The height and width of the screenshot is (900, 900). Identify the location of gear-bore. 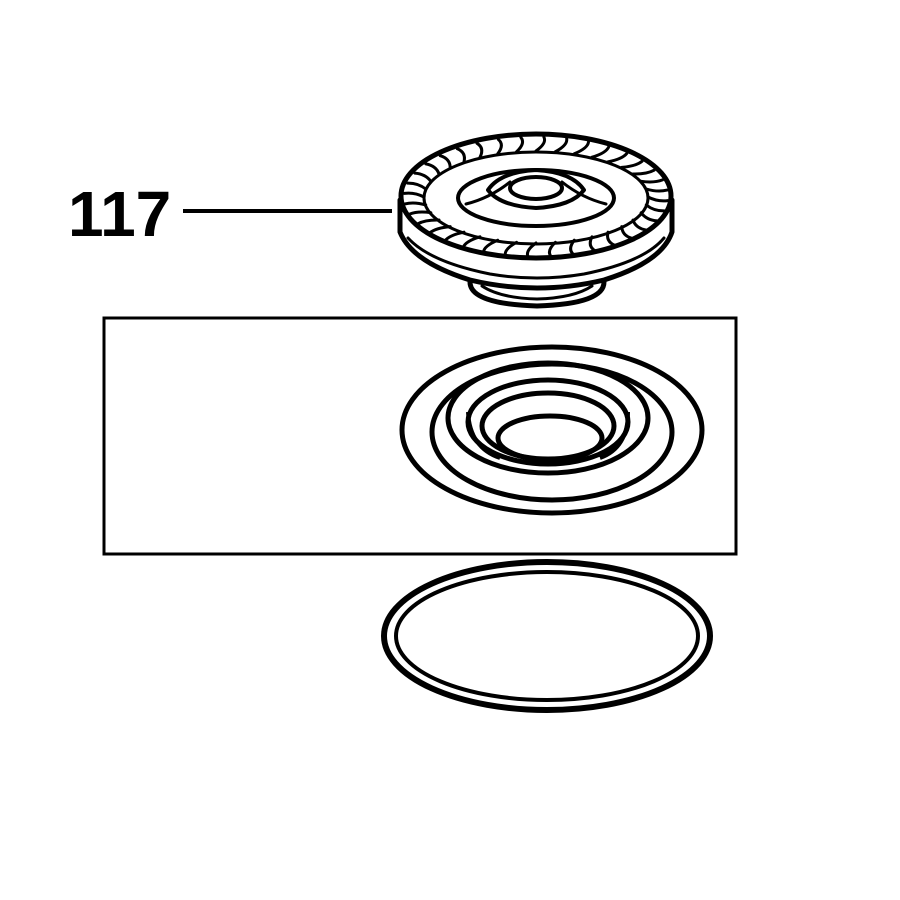
(536, 188).